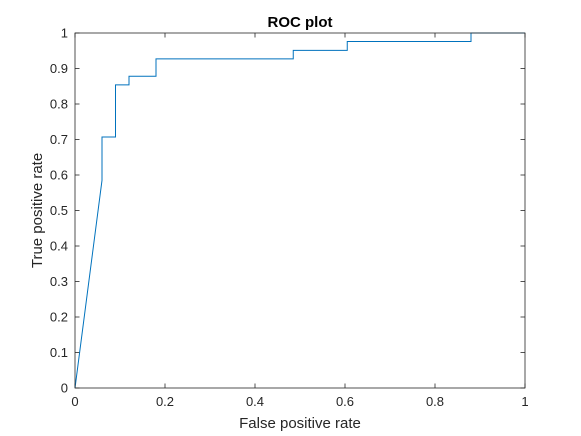 This screenshot has height=436, width=581. What do you see at coordinates (64, 33) in the screenshot?
I see `y-tick-label: 1` at bounding box center [64, 33].